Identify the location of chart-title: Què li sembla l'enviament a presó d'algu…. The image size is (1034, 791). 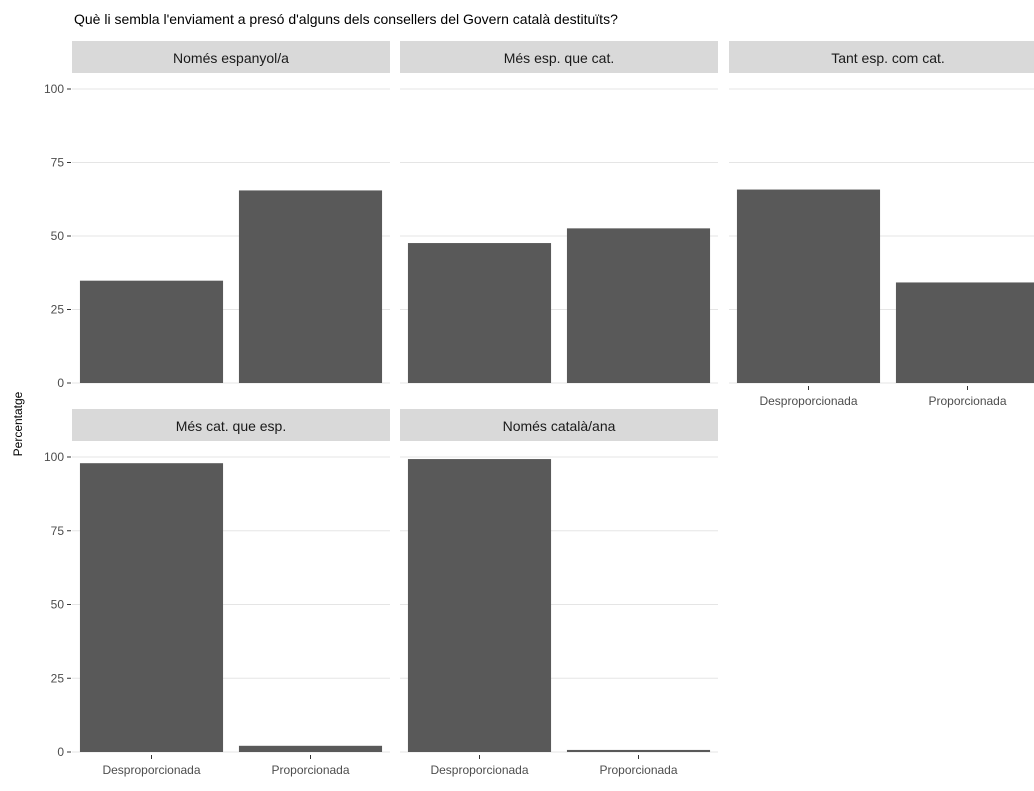
(346, 19).